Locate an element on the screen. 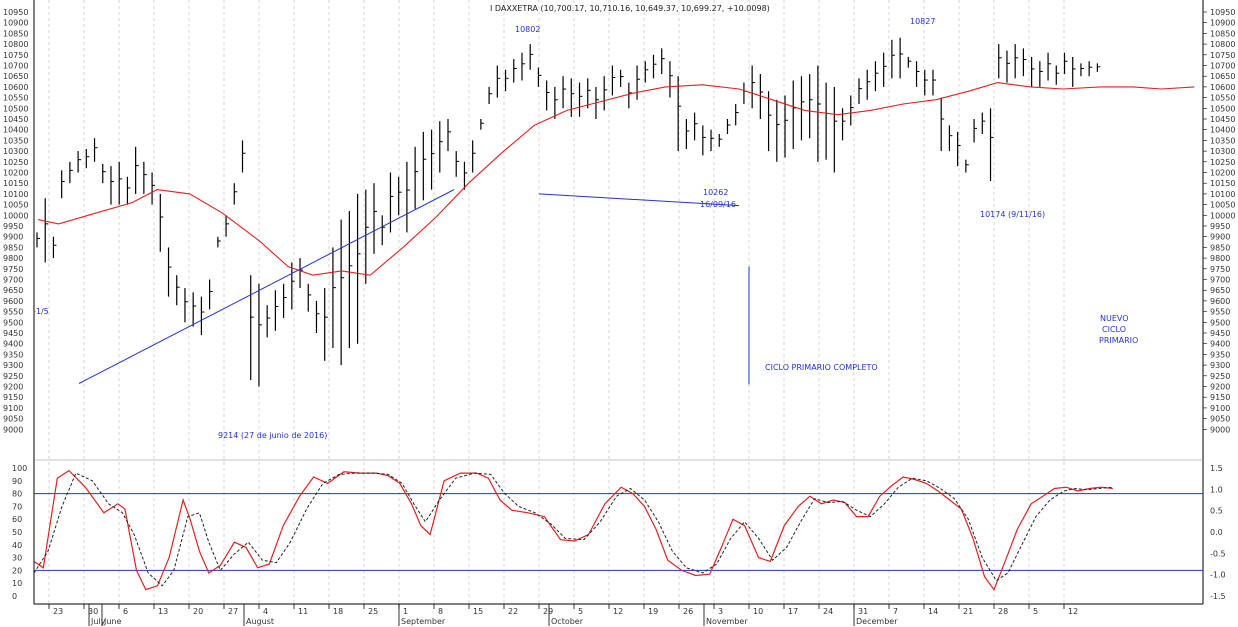 This screenshot has width=1238, height=627. y-tick-label-left: 10300 is located at coordinates (15, 151).